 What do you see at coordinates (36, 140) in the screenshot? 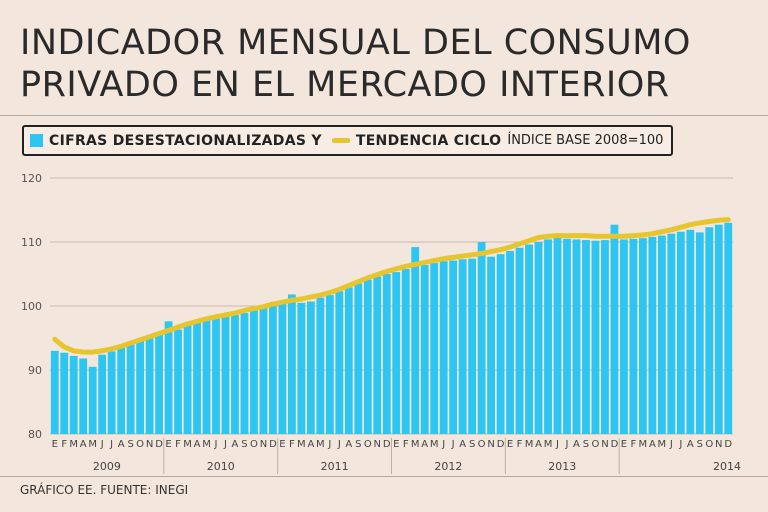
I see `legend-bar-swatch` at bounding box center [36, 140].